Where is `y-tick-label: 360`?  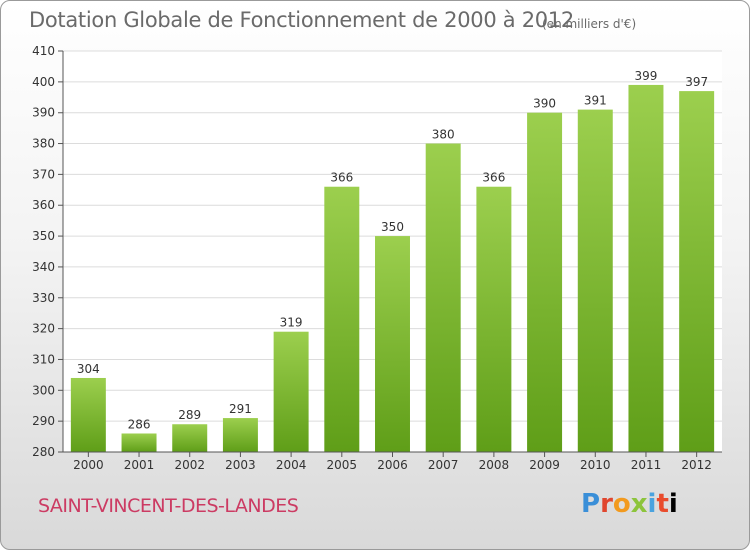
y-tick-label: 360 is located at coordinates (43, 205).